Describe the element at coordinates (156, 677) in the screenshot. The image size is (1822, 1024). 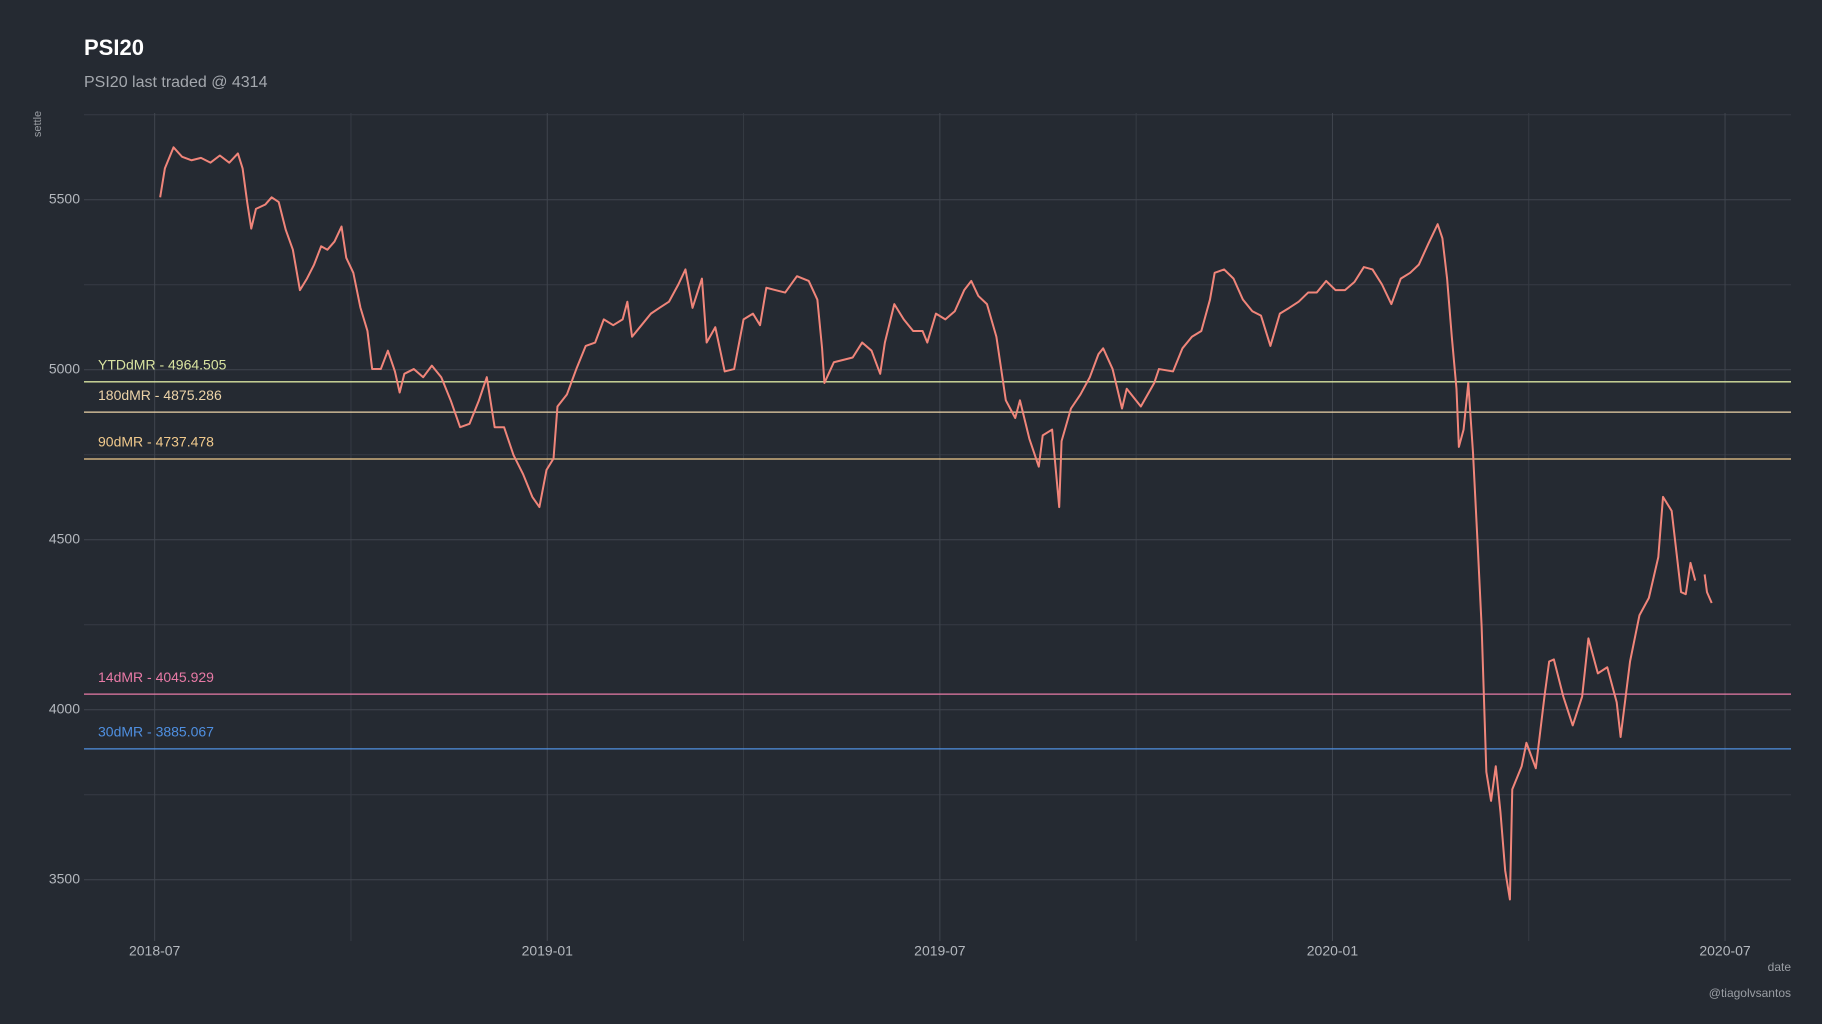
I see `reference-label: 14dMR - 4045.929` at that location.